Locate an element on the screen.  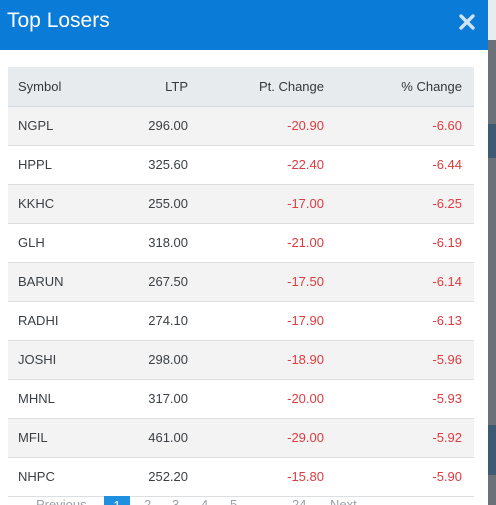
pagination-previous: Previous is located at coordinates (61, 501).